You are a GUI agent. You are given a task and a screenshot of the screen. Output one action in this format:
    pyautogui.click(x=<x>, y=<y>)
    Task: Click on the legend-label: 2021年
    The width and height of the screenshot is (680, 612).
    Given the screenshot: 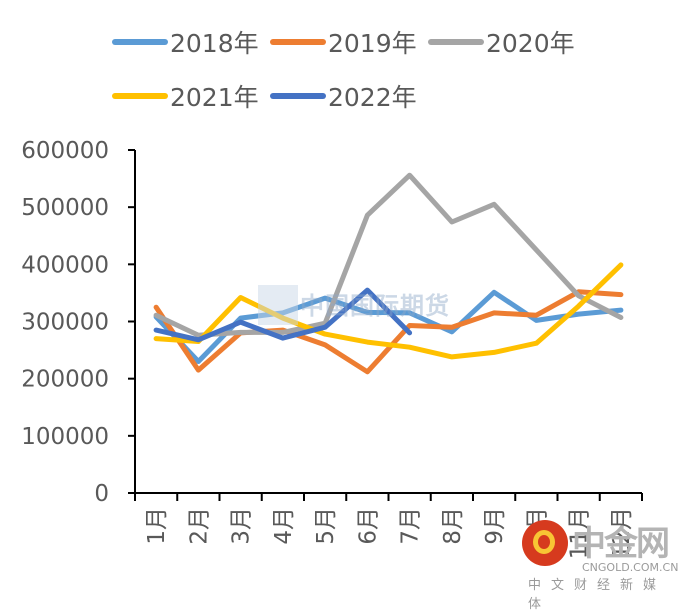 What is the action you would take?
    pyautogui.click(x=214, y=96)
    